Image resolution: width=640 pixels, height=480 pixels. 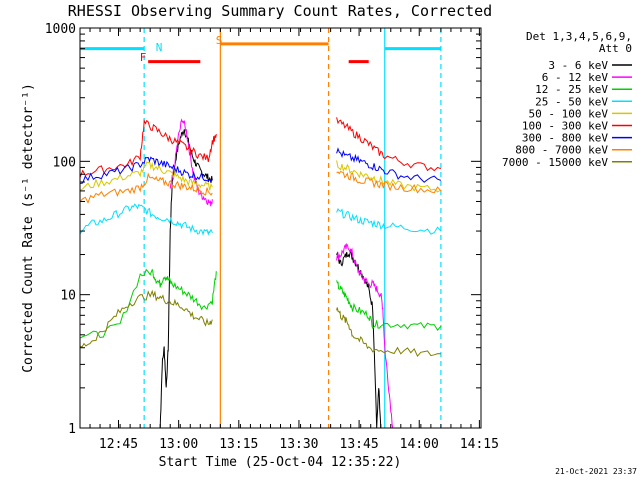 What do you see at coordinates (118, 444) in the screenshot?
I see `x-tick-label-0: 12:45` at bounding box center [118, 444].